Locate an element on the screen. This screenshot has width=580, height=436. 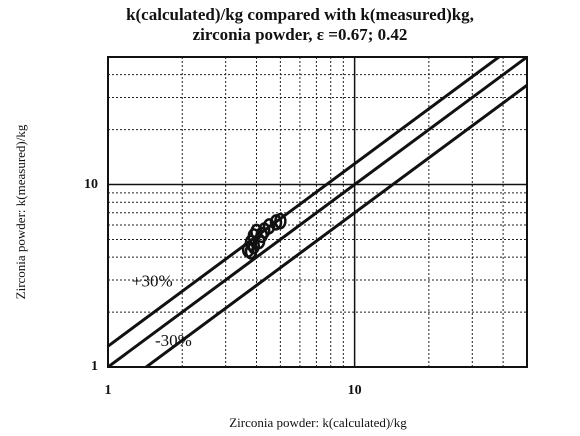
annotation: -30% is located at coordinates (173, 340).